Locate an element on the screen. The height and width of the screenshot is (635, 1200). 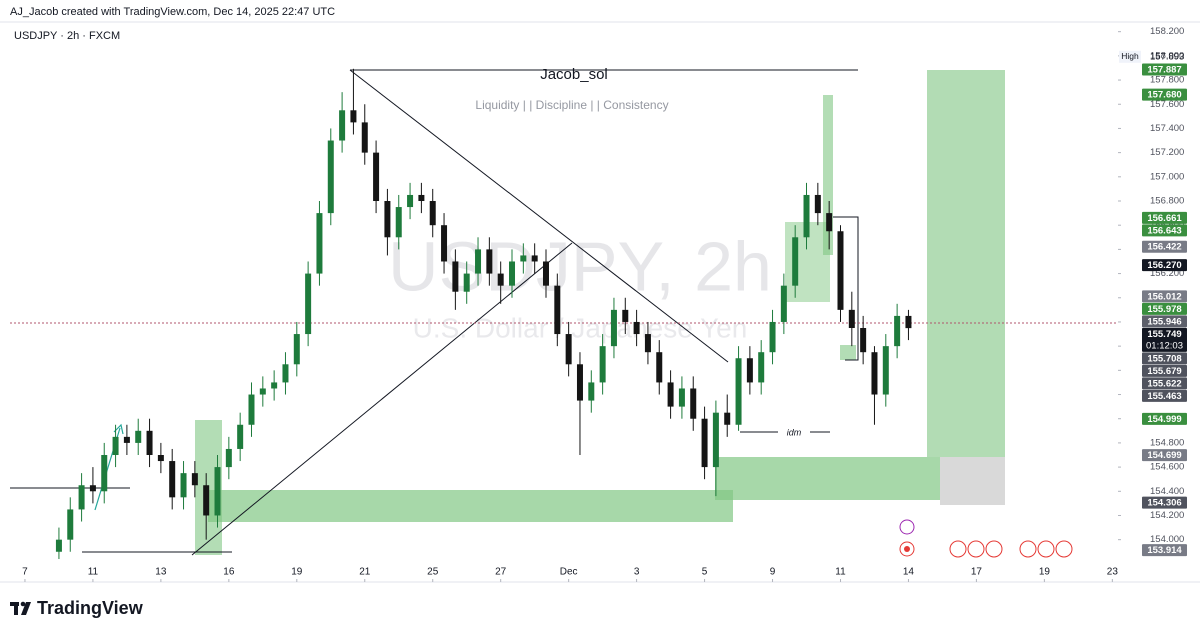
price-badge-label: 157.887 is located at coordinates (1164, 70).